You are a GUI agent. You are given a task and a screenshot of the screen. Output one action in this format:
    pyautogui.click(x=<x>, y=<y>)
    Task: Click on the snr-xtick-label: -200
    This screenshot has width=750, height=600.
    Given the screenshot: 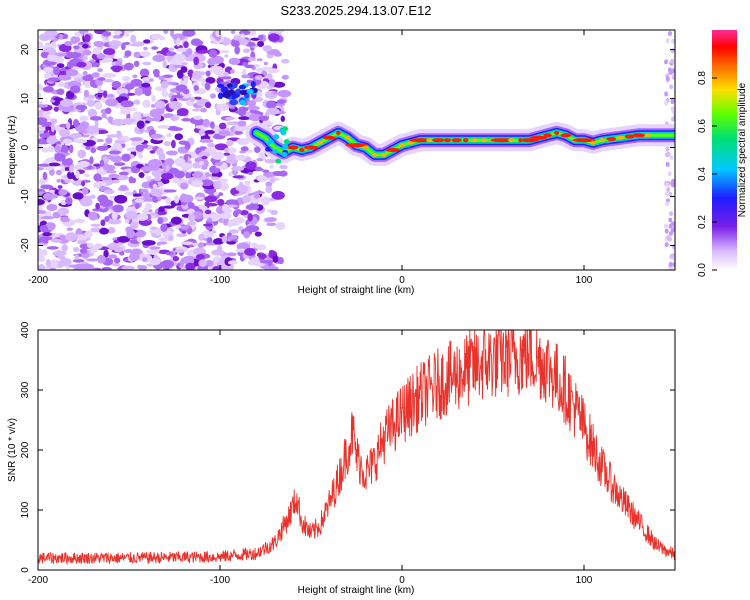 What is the action you would take?
    pyautogui.click(x=38, y=580)
    